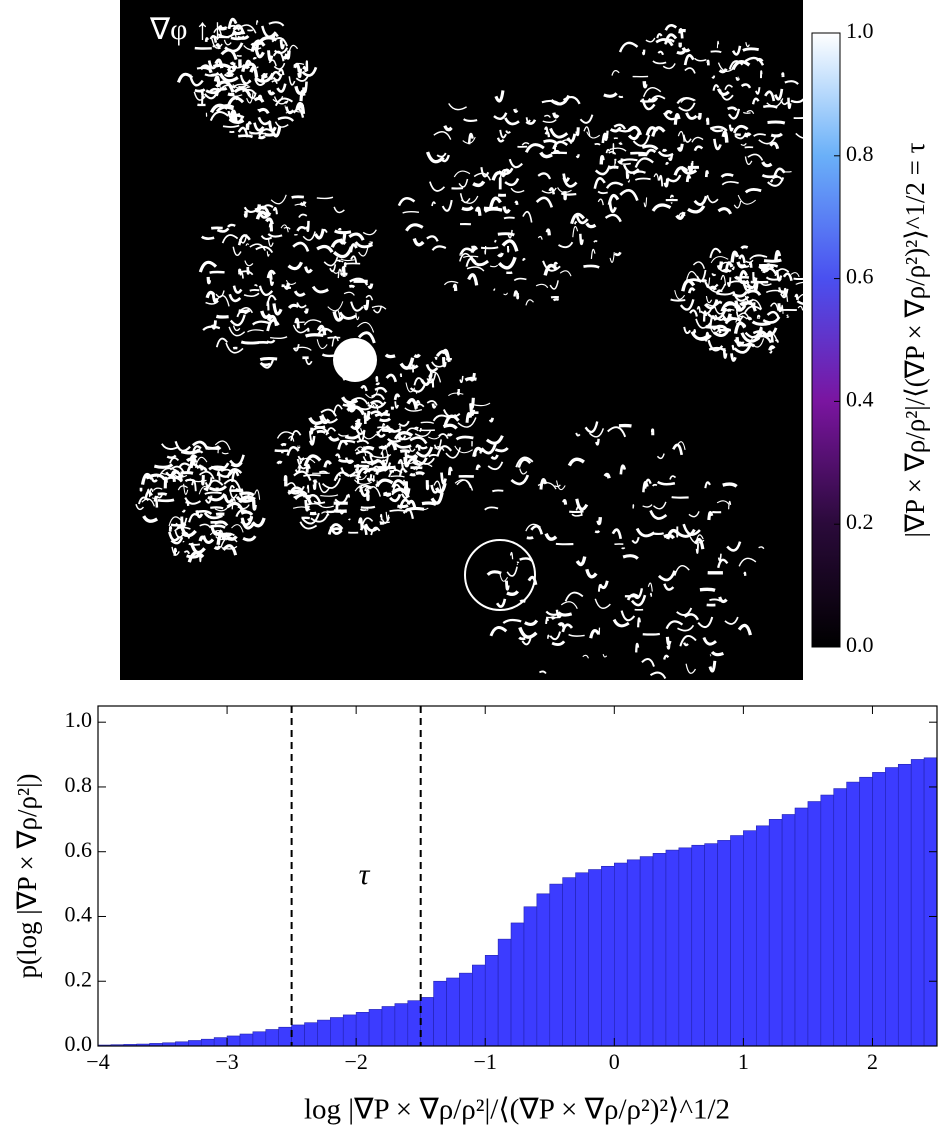  Describe the element at coordinates (27, 876) in the screenshot. I see `y-axis-label: p(log |∇P × ∇ρ/ρ²|)` at that location.